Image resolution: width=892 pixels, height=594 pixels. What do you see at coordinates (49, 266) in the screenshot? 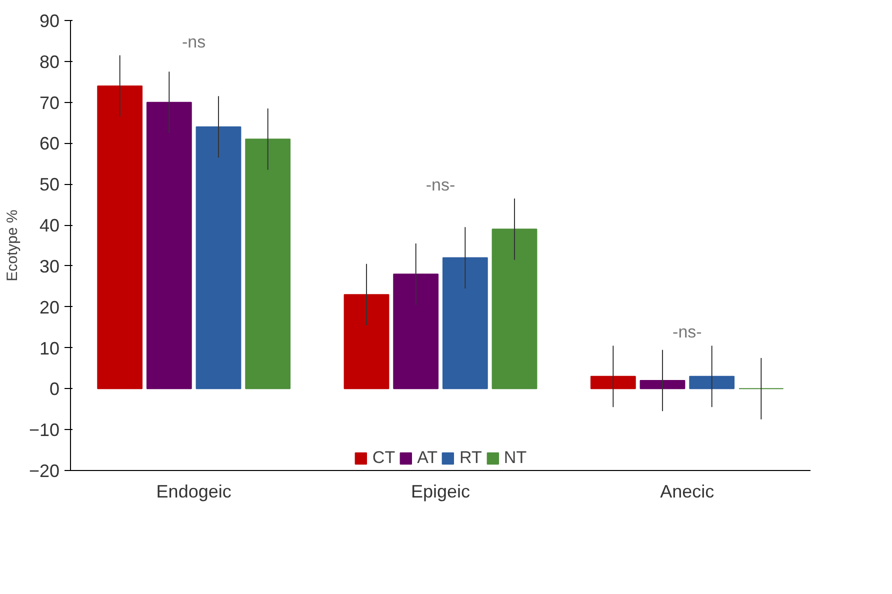
I see `y-tick-label: 30` at bounding box center [49, 266].